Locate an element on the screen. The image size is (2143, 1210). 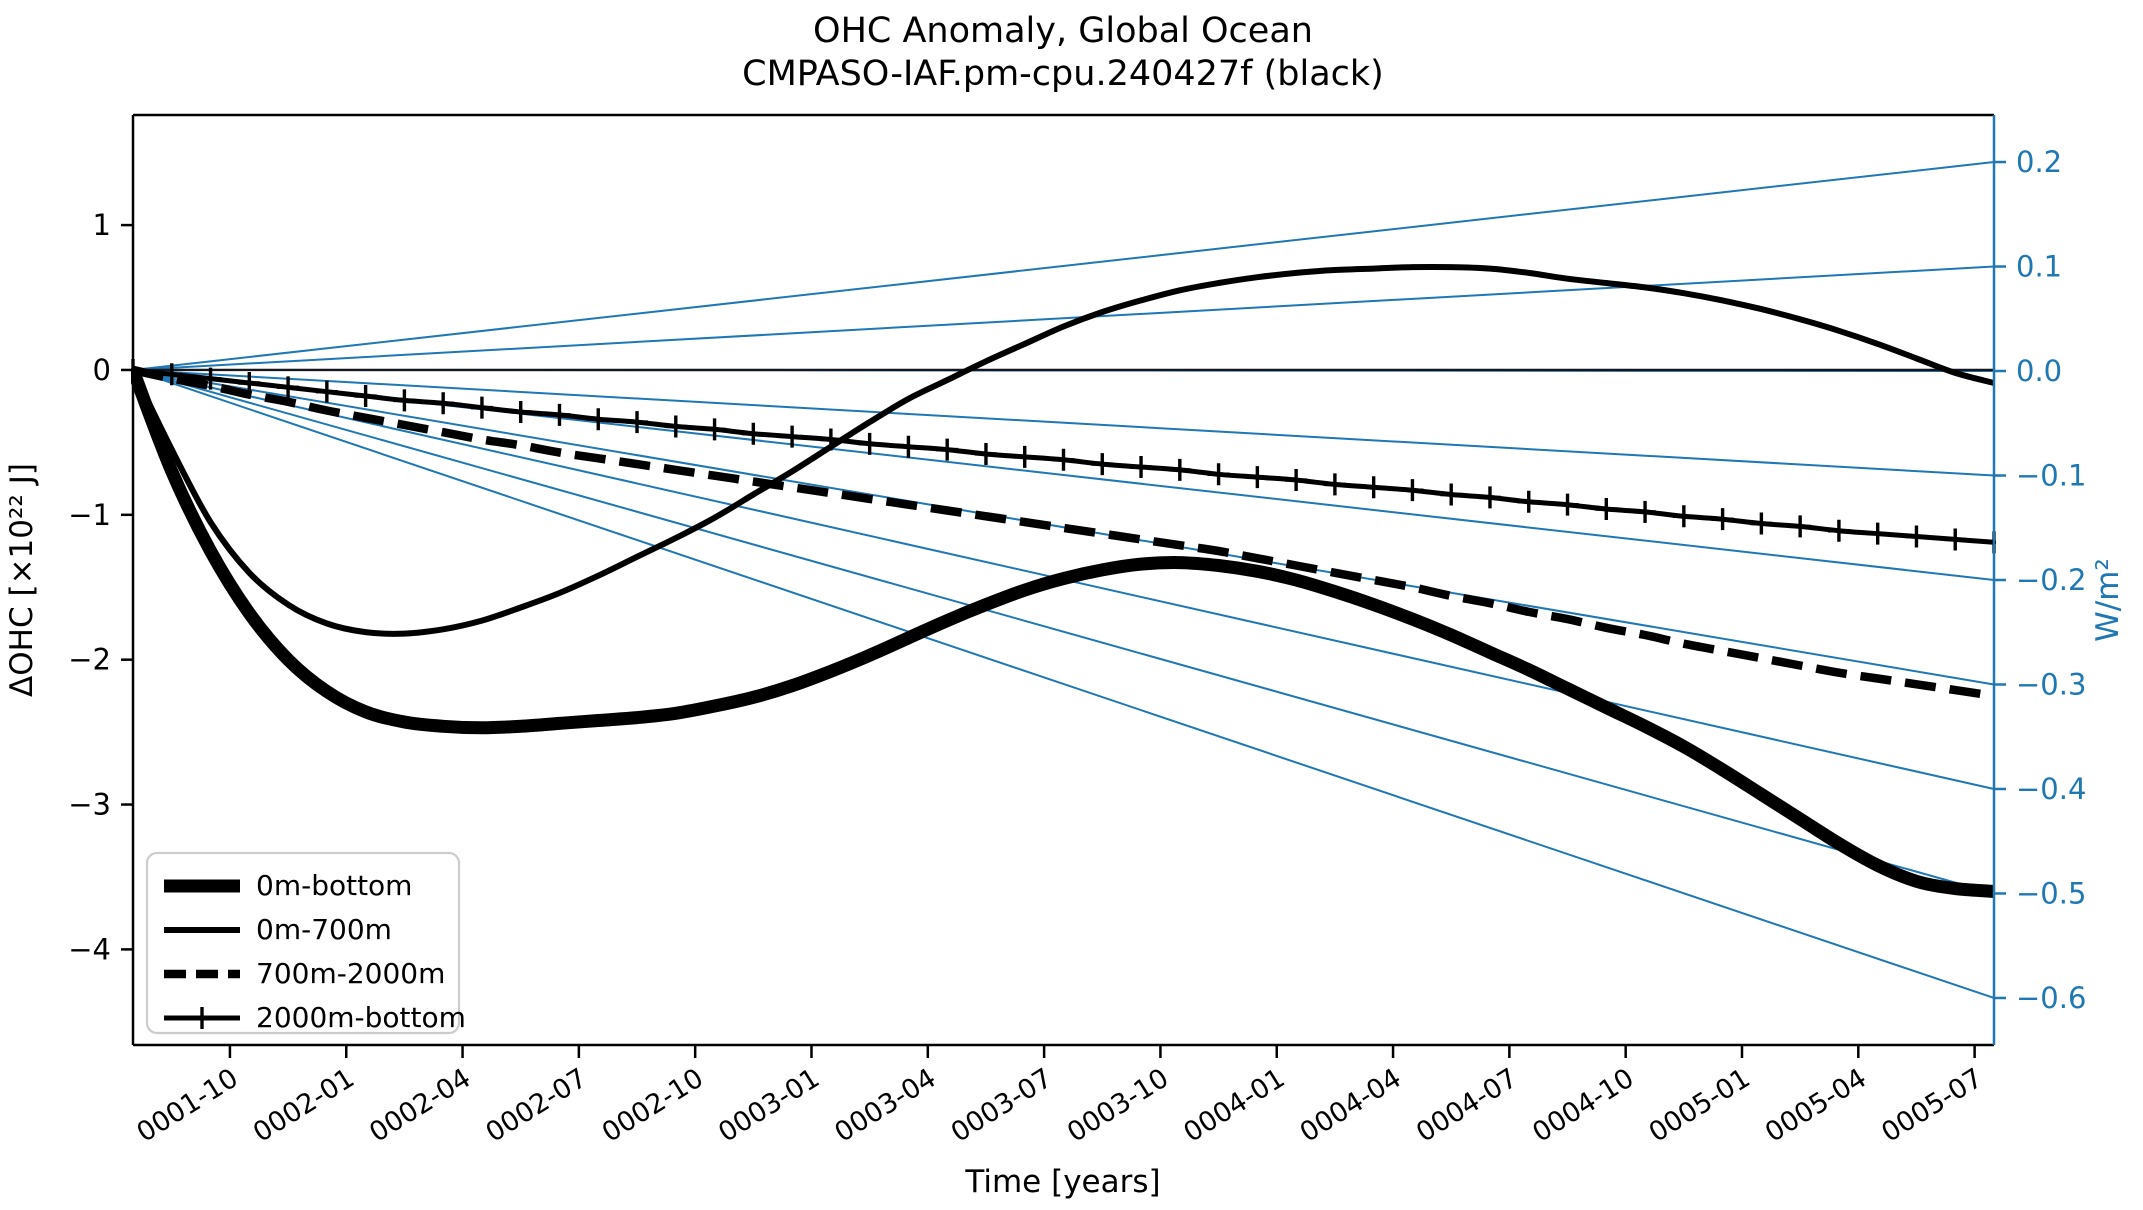
right-tick-label: −0.1 is located at coordinates (2051, 476).